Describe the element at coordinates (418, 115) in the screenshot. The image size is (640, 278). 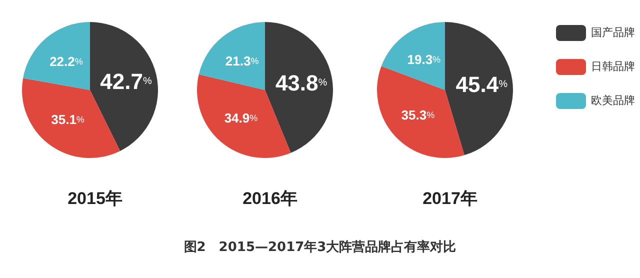
I see `data-label: 35.3%` at that location.